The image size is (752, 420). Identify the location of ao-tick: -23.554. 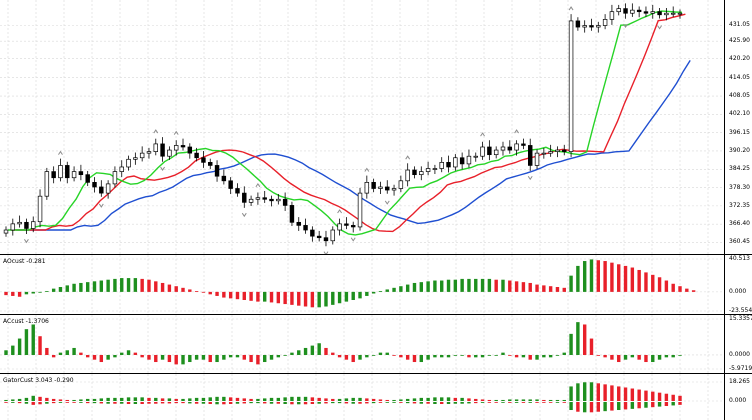
(740, 310).